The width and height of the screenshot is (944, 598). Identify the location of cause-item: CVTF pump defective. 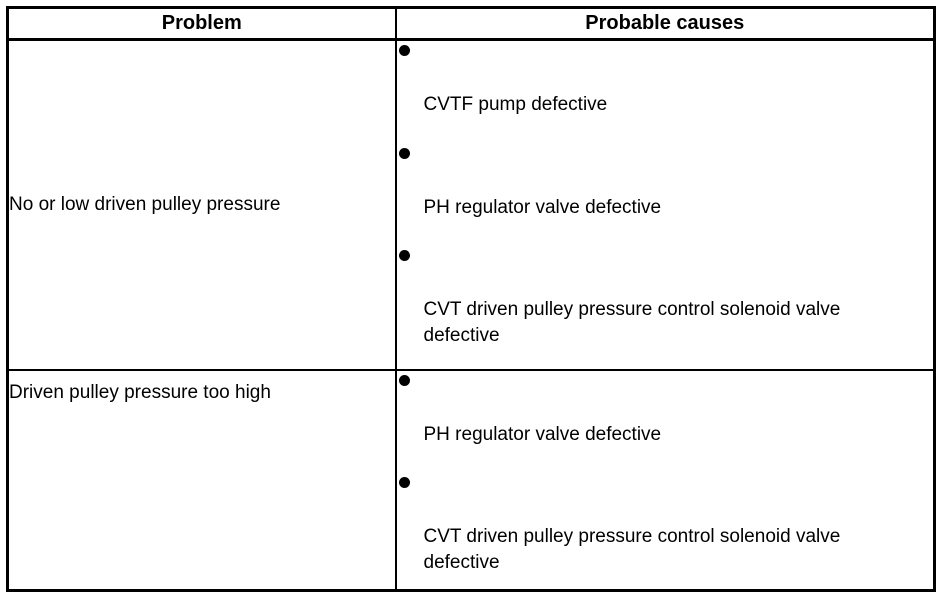
(665, 81).